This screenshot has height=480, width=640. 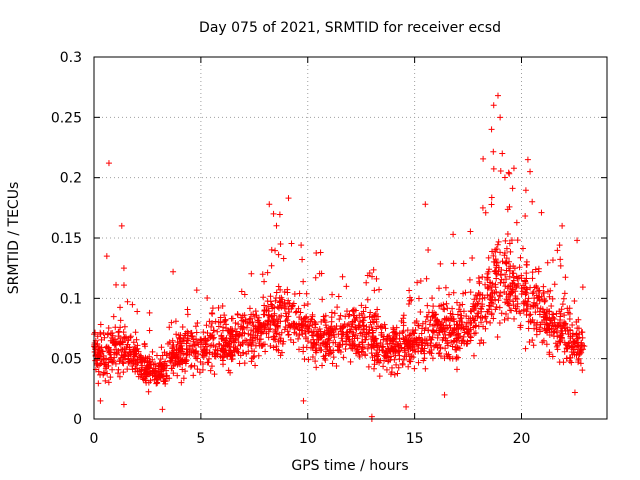 I want to click on x-tick-labels: 0 5 10 15 20, so click(x=310, y=439).